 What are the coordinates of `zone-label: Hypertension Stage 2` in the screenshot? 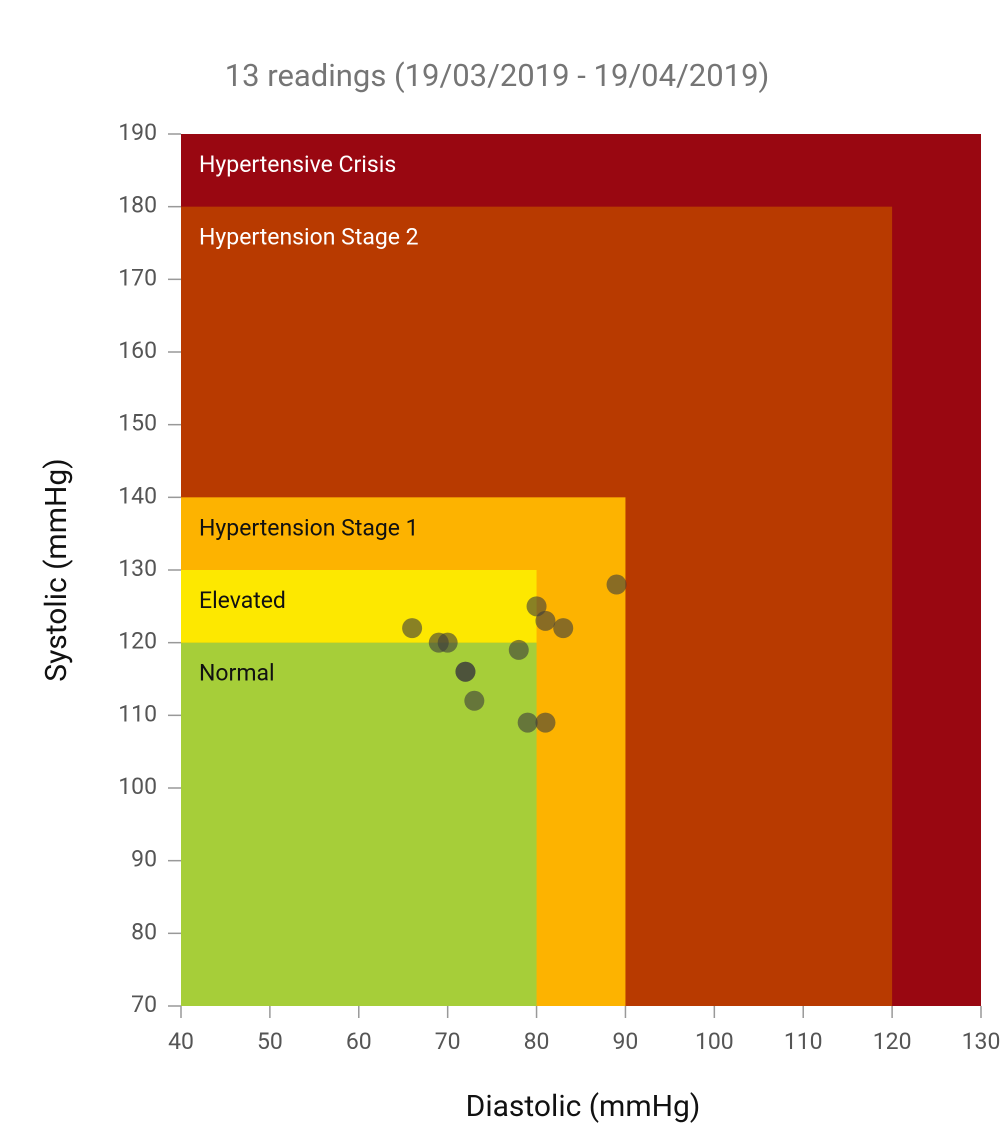 It's located at (309, 237).